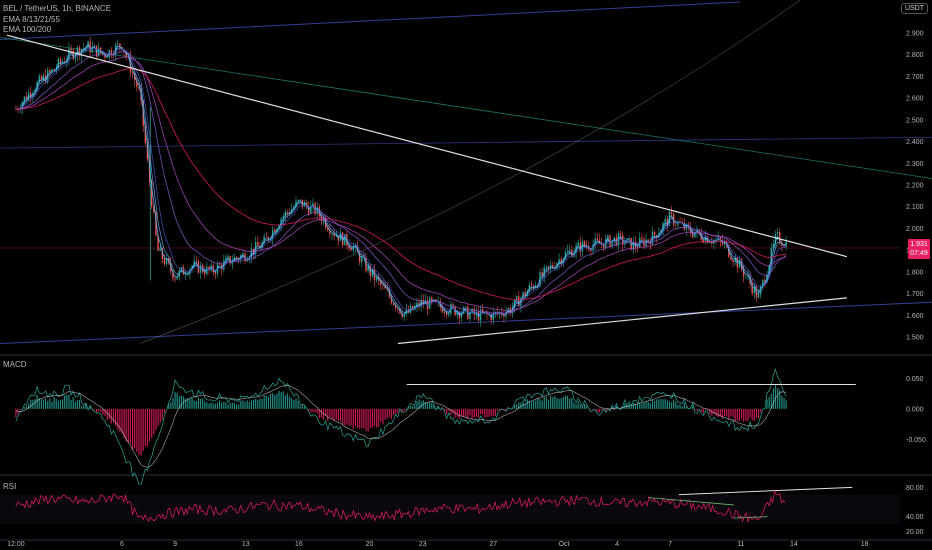  I want to click on currency-button: USDT, so click(914, 8).